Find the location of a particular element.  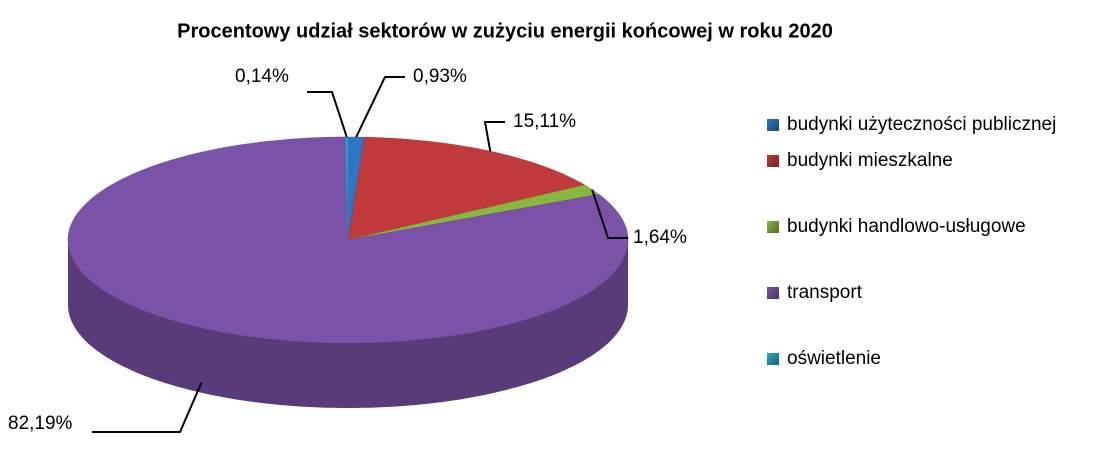

legend-item: budynki mieszkalne is located at coordinates (932, 161).